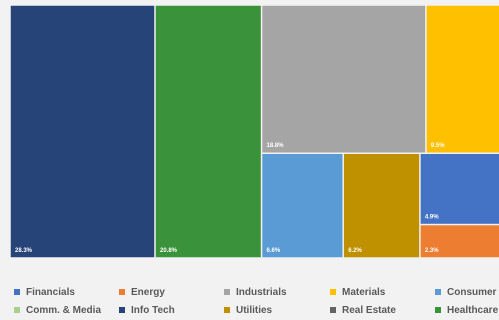 The image size is (499, 320). I want to click on legend-label: Materials, so click(364, 292).